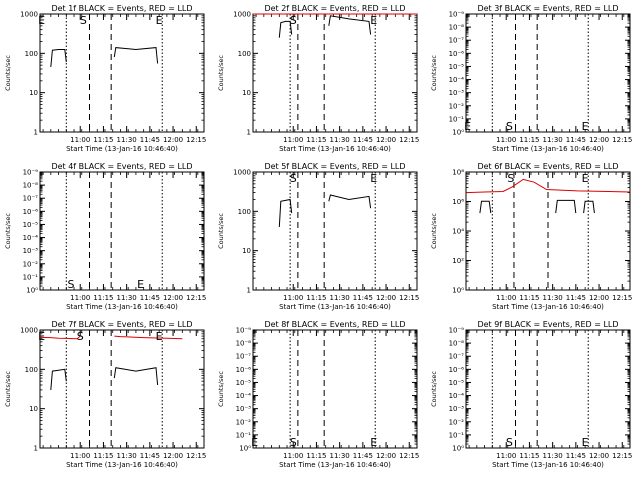 The width and height of the screenshot is (640, 480). Describe the element at coordinates (547, 8) in the screenshot. I see `chart-title: Det 3f BLACK = Events, RED = LLD` at that location.